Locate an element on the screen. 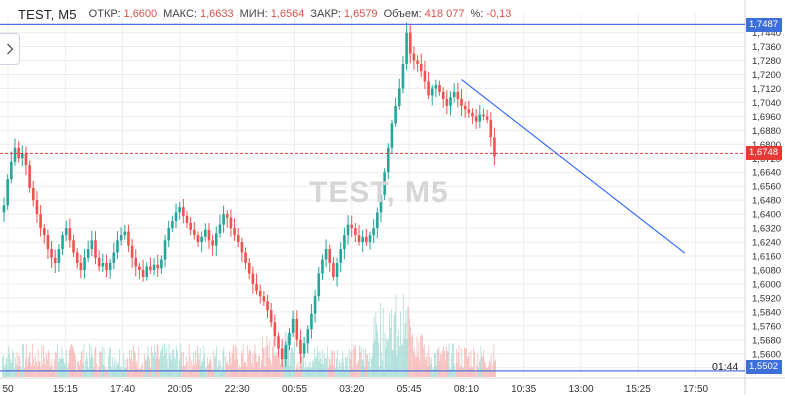 This screenshot has height=411, width=785. expand-panel-button is located at coordinates (10, 49).